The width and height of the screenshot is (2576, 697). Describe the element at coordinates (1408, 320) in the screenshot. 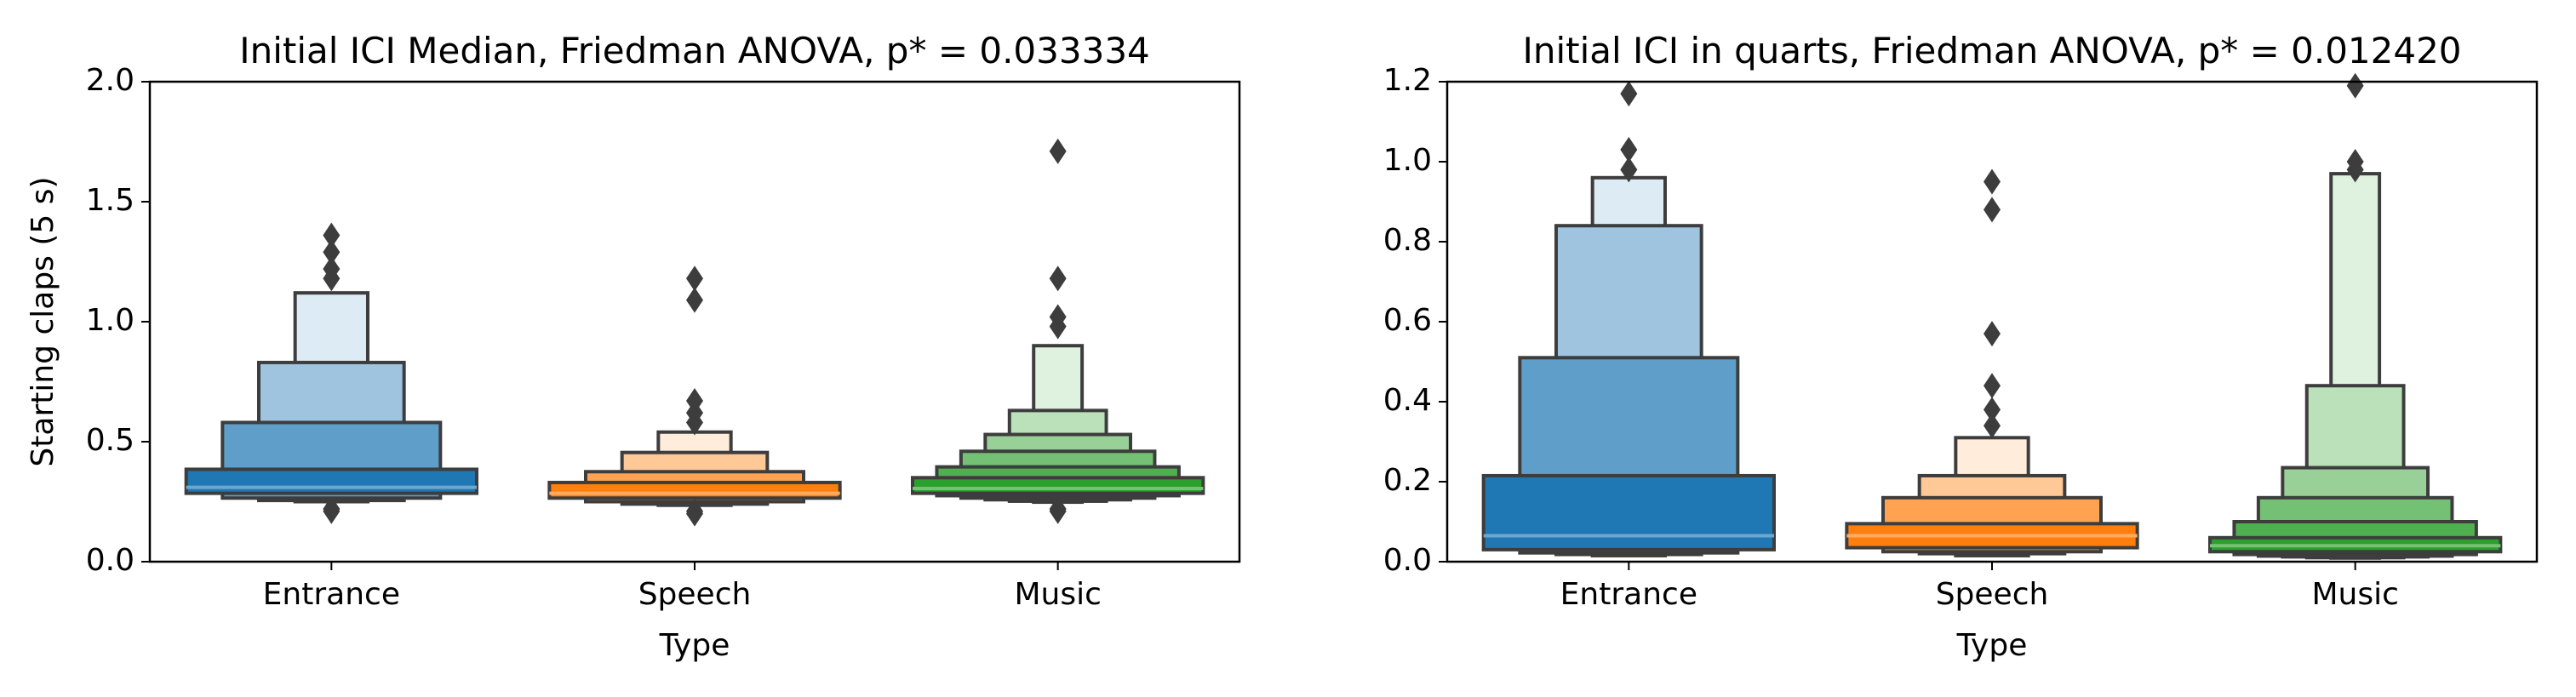

I see `y-tick-label: 0.6` at that location.